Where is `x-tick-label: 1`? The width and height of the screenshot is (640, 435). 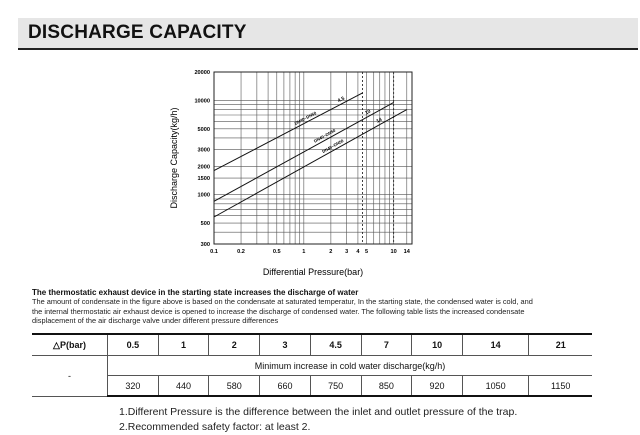 x-tick-label: 1 is located at coordinates (303, 252).